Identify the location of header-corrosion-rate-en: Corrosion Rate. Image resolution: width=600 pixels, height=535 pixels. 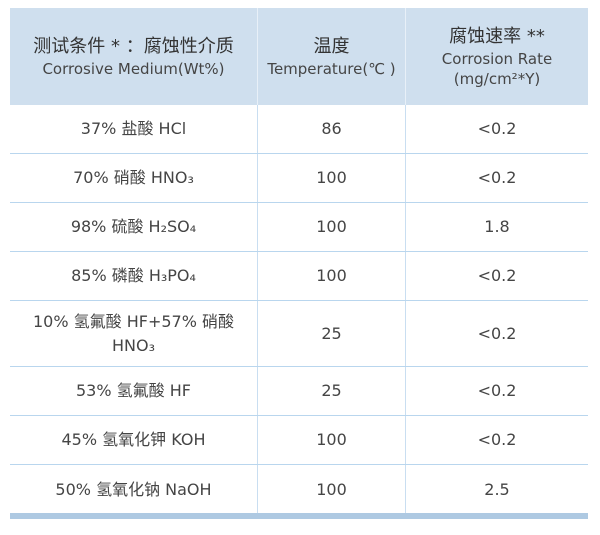
(497, 58).